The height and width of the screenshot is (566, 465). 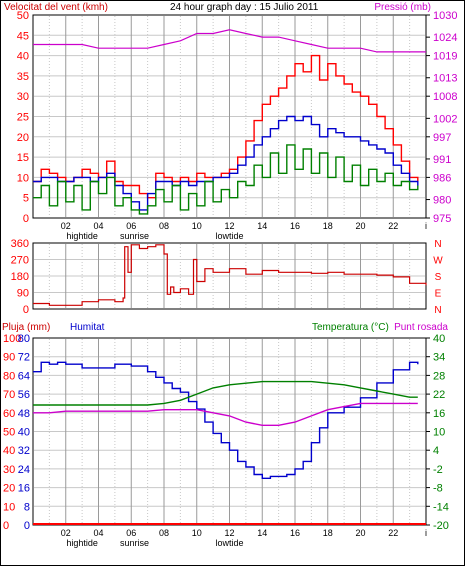 I want to click on humidity-y-tick-label: 0, so click(x=27, y=526).